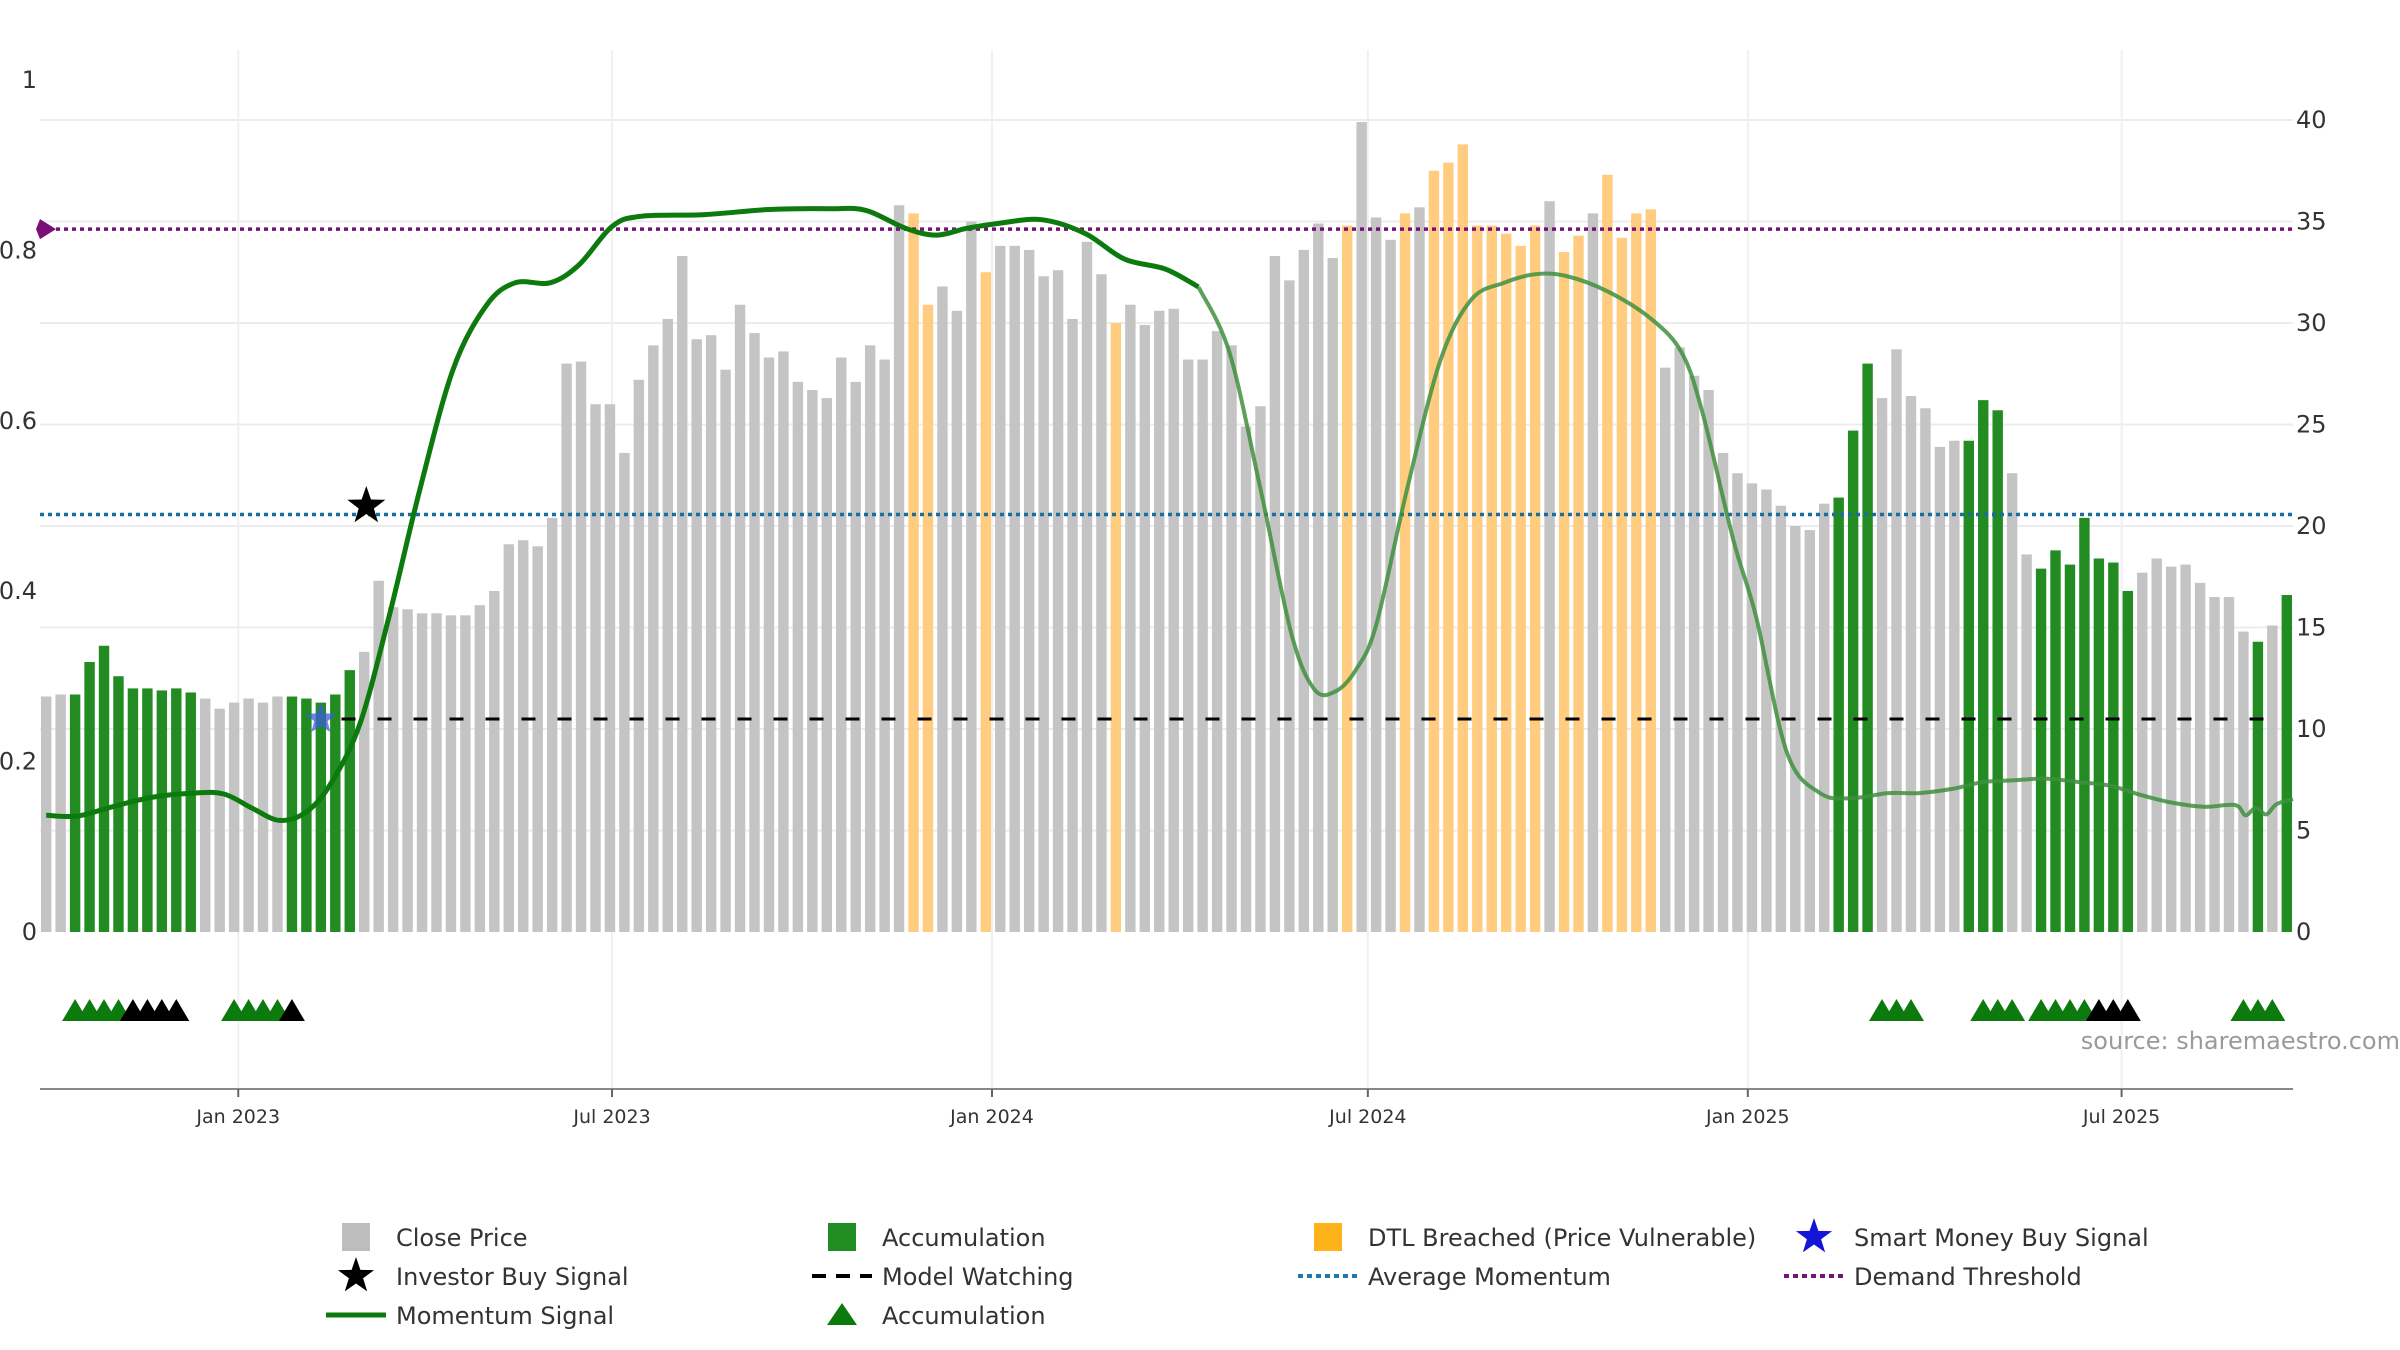 The width and height of the screenshot is (2400, 1350). Describe the element at coordinates (2311, 628) in the screenshot. I see `right-axis-tick-label: 15` at that location.